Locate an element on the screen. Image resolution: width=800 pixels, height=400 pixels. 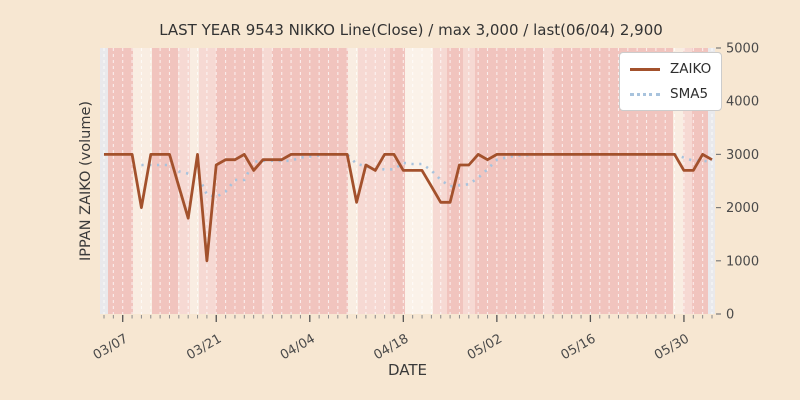
y-axis-label: IPPAN ZAIKO (volume) is located at coordinates (86, 181).